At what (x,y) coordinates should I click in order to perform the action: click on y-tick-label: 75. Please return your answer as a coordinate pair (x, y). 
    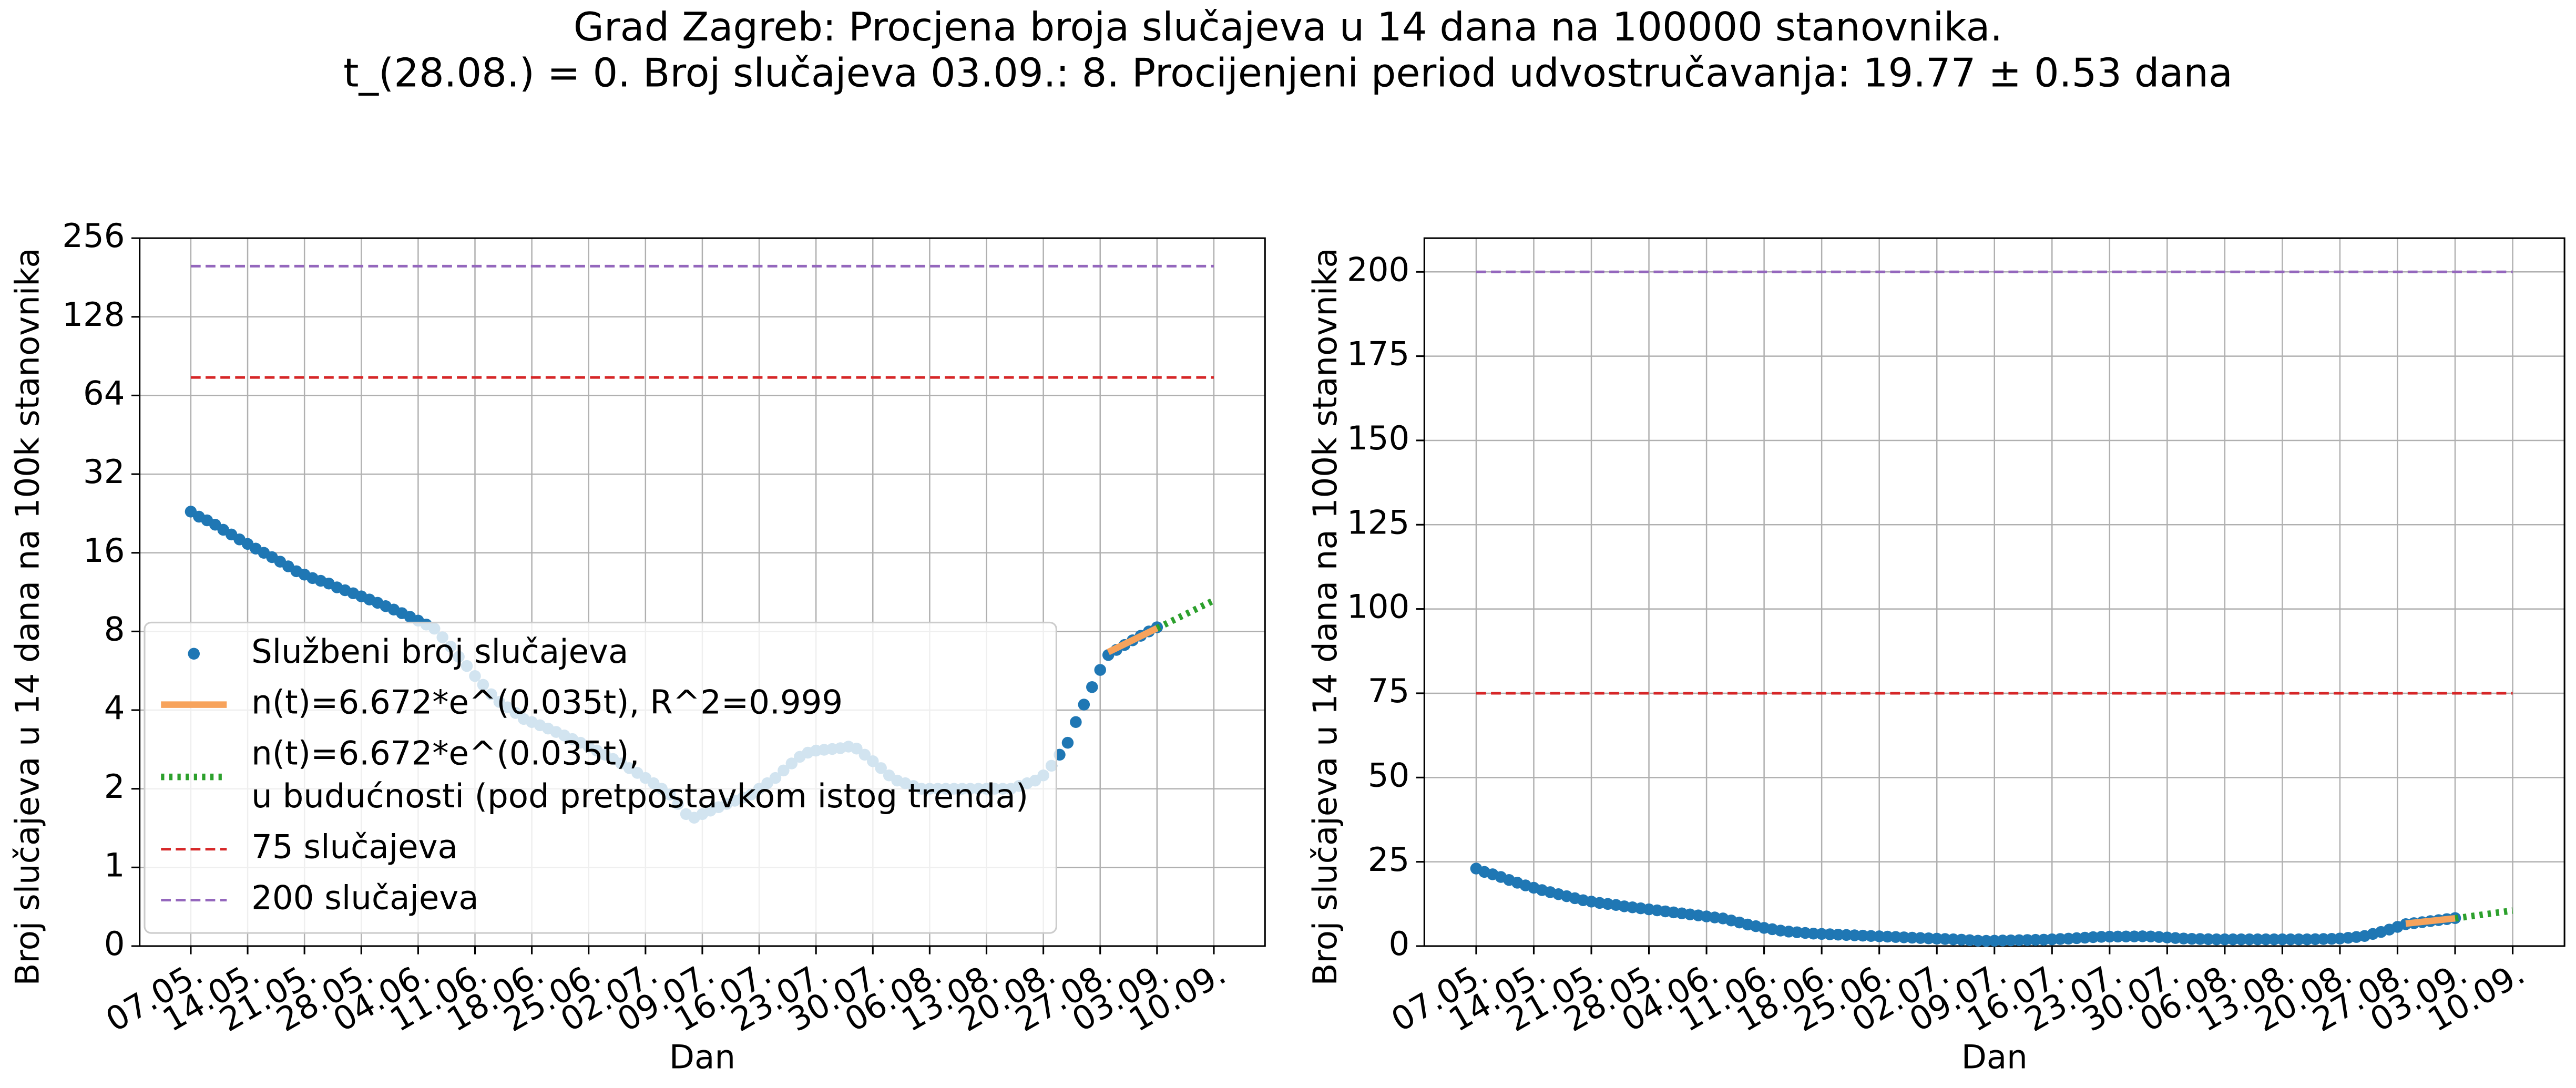
    Looking at the image, I should click on (1389, 691).